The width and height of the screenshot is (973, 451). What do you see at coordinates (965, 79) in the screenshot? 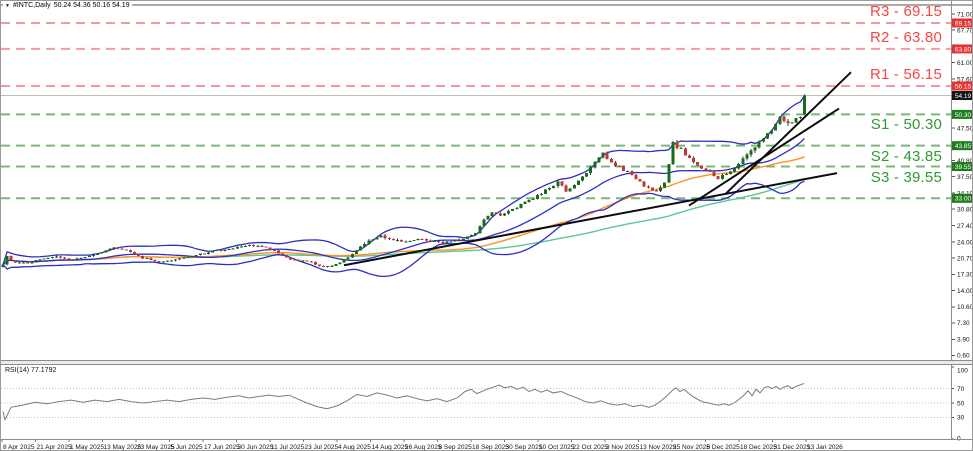
I see `price-tick-label: 57.60` at bounding box center [965, 79].